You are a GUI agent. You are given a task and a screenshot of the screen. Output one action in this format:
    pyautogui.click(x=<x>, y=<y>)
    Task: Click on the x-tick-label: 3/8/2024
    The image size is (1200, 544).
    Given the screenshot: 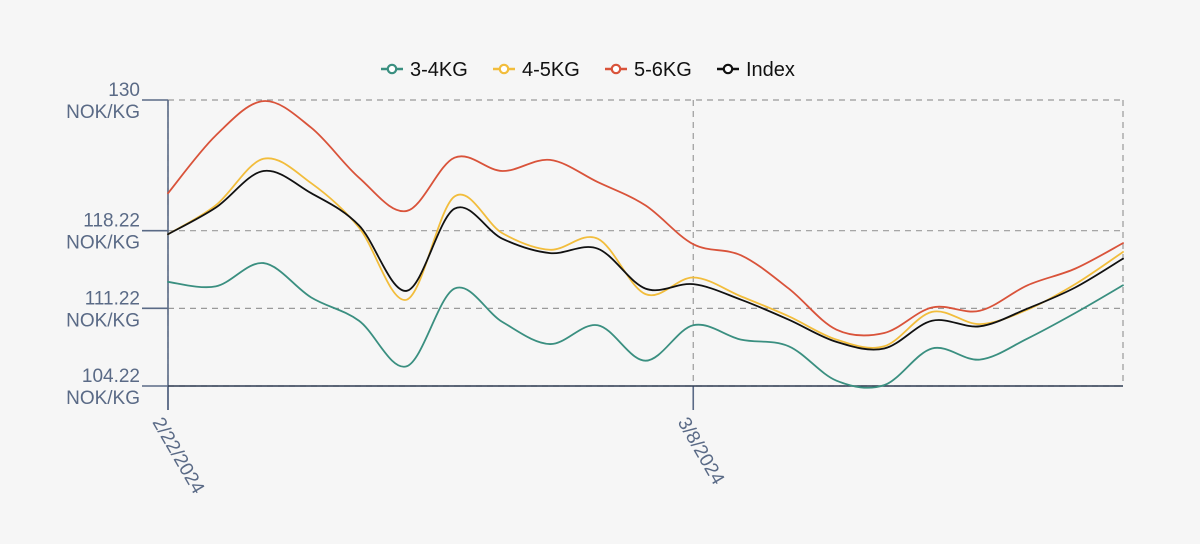 What is the action you would take?
    pyautogui.click(x=700, y=451)
    